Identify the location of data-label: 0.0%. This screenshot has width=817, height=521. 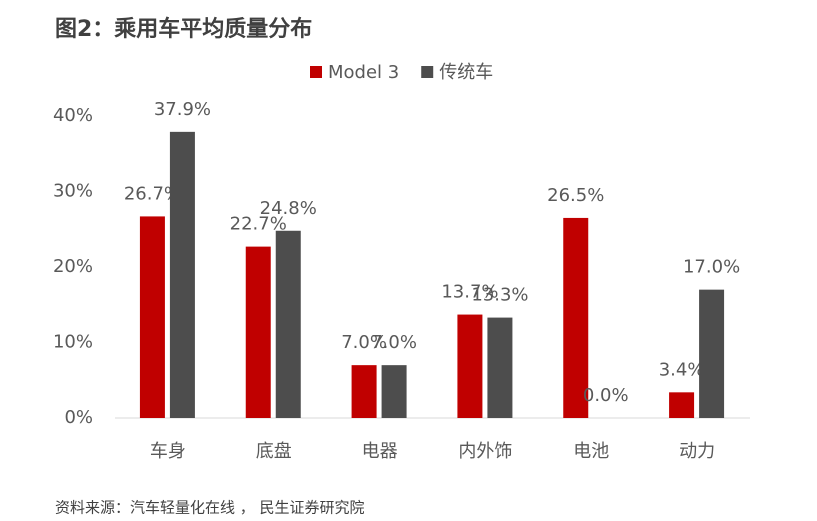
(606, 395).